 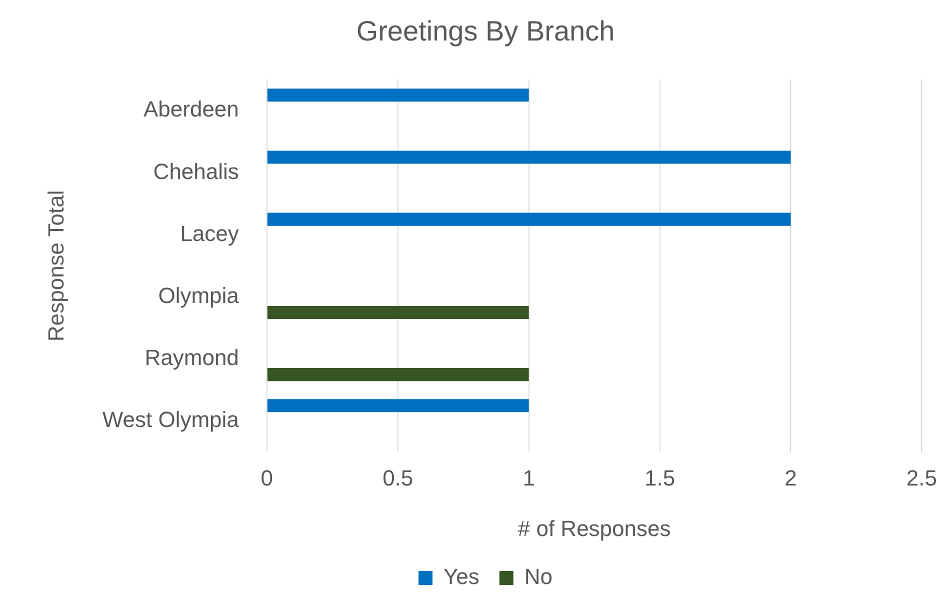 What do you see at coordinates (191, 109) in the screenshot?
I see `y-tick-label: Aberdeen` at bounding box center [191, 109].